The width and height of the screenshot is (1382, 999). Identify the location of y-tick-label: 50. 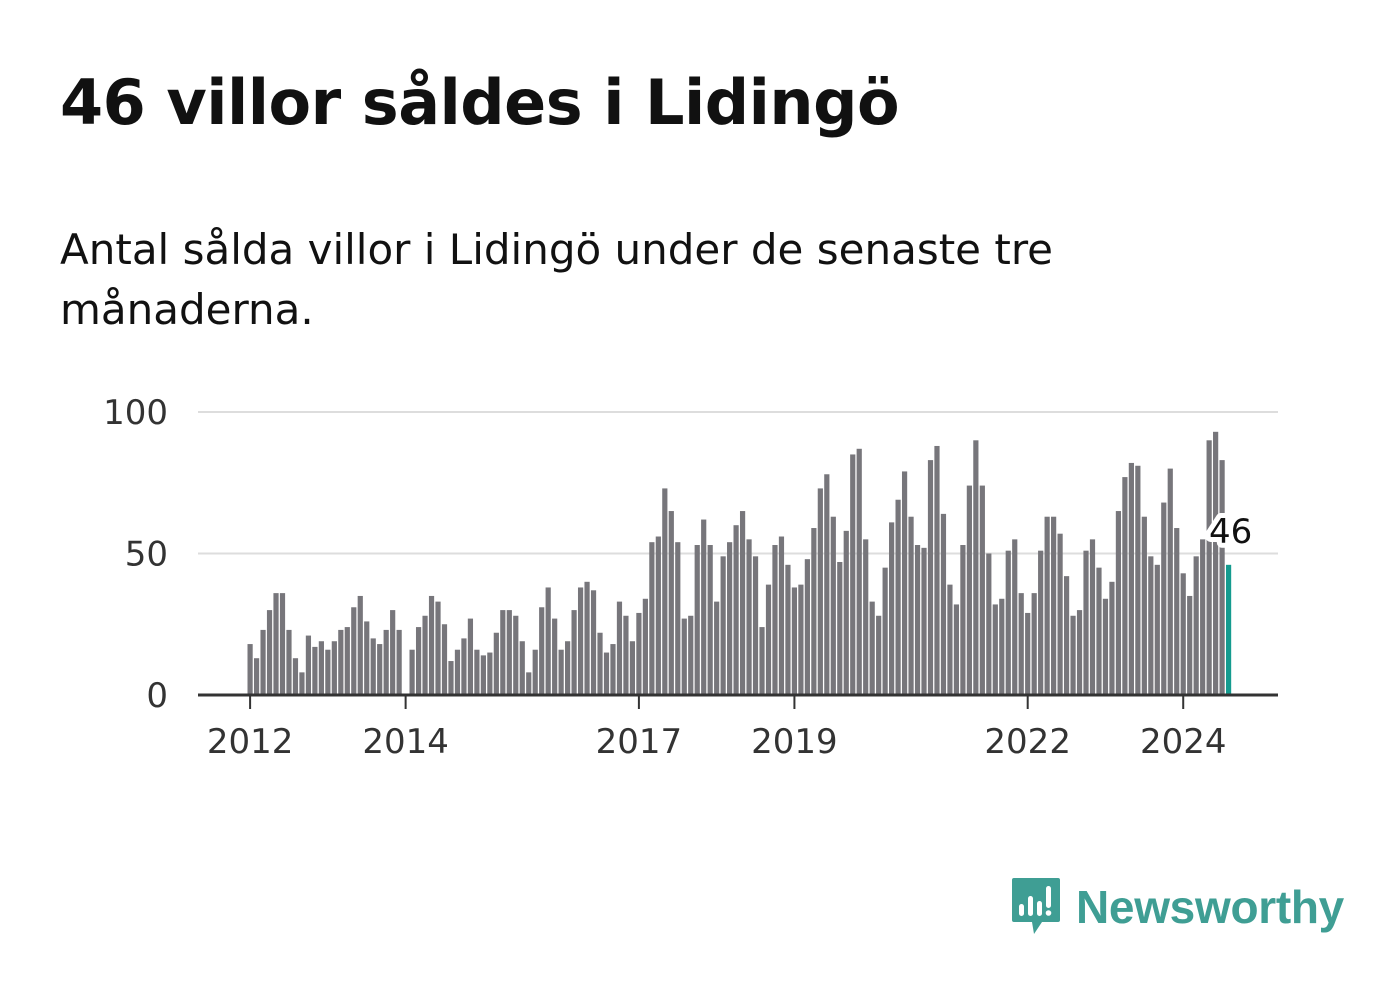
(146, 555).